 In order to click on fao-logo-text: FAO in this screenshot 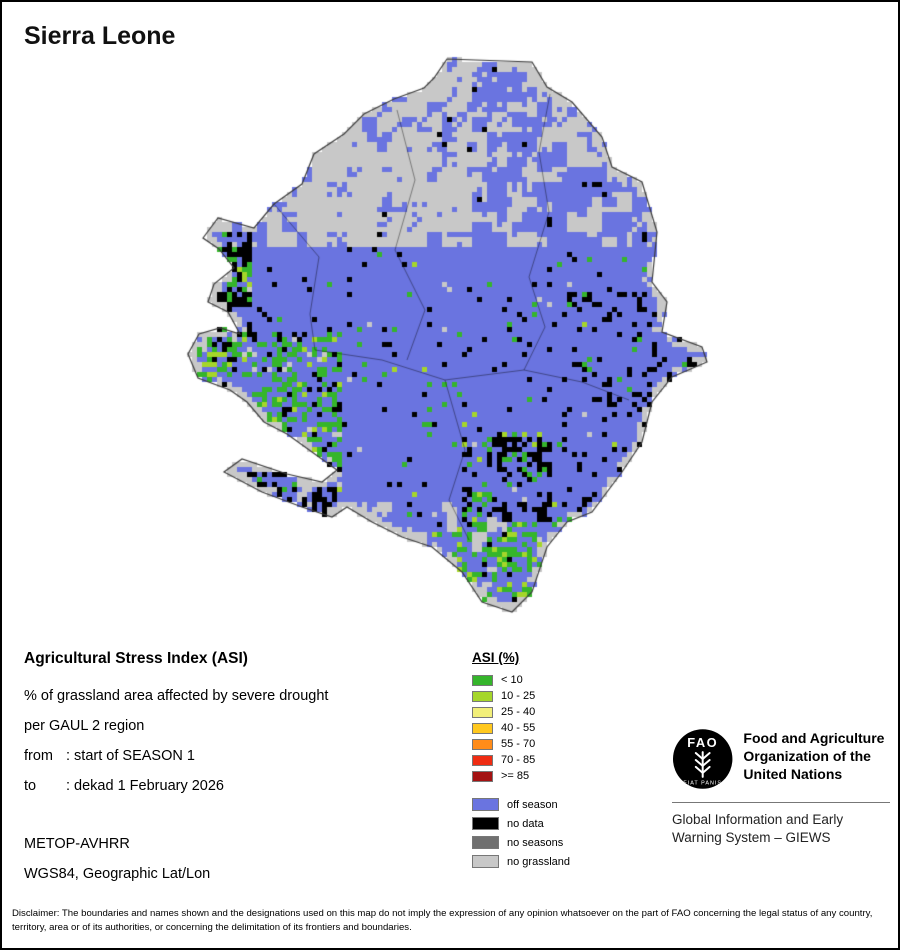, I will do `click(702, 742)`.